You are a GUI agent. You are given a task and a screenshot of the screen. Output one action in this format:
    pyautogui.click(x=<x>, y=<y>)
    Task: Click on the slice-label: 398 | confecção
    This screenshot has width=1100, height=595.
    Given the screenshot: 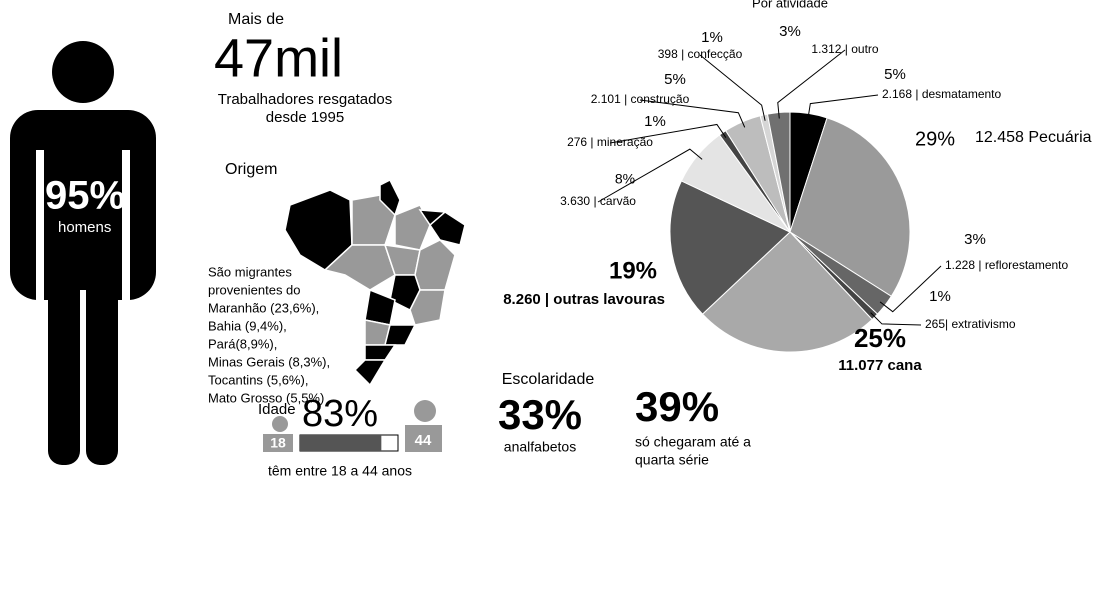 What is the action you would take?
    pyautogui.click(x=700, y=54)
    